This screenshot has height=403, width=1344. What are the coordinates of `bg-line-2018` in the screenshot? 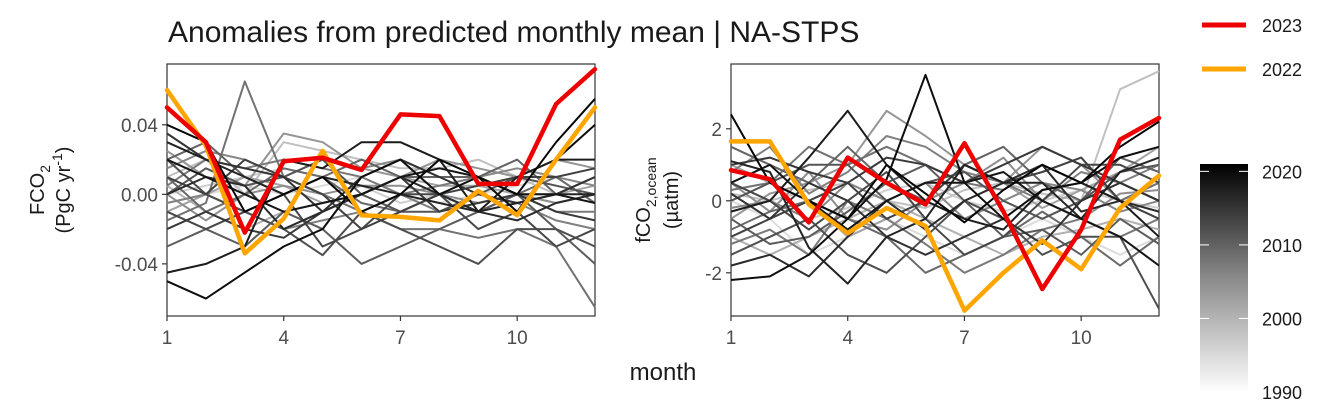 It's located at (381, 185).